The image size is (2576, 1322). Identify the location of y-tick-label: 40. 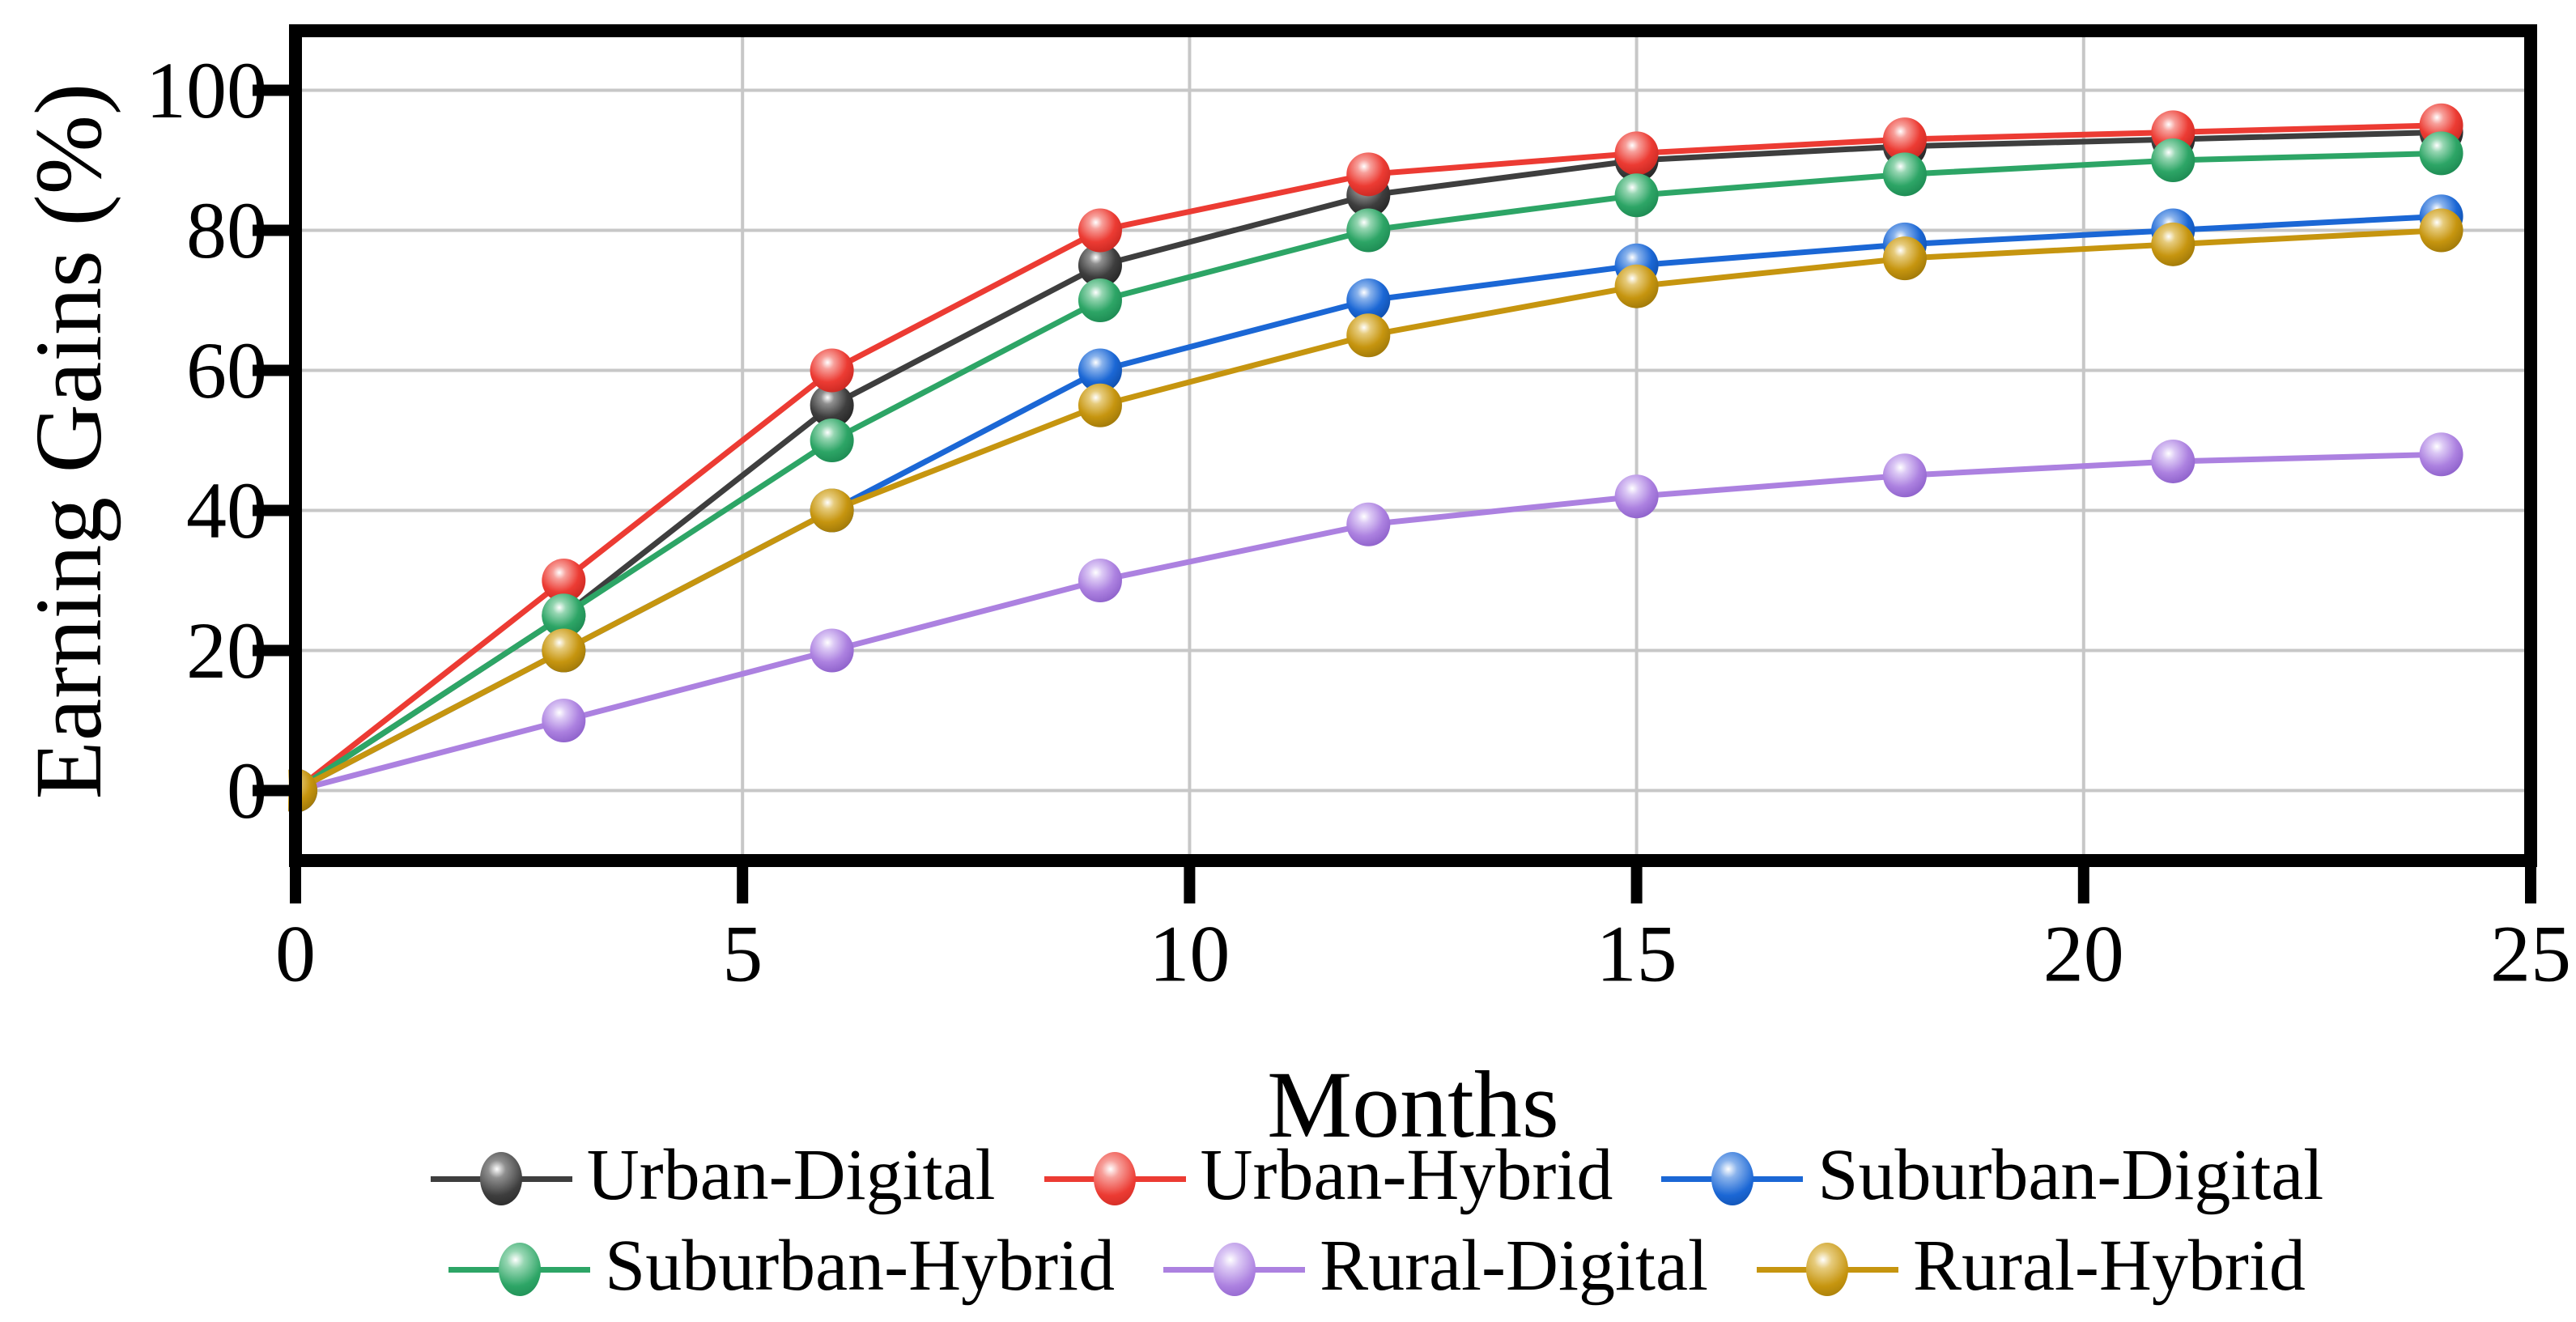
(226, 510).